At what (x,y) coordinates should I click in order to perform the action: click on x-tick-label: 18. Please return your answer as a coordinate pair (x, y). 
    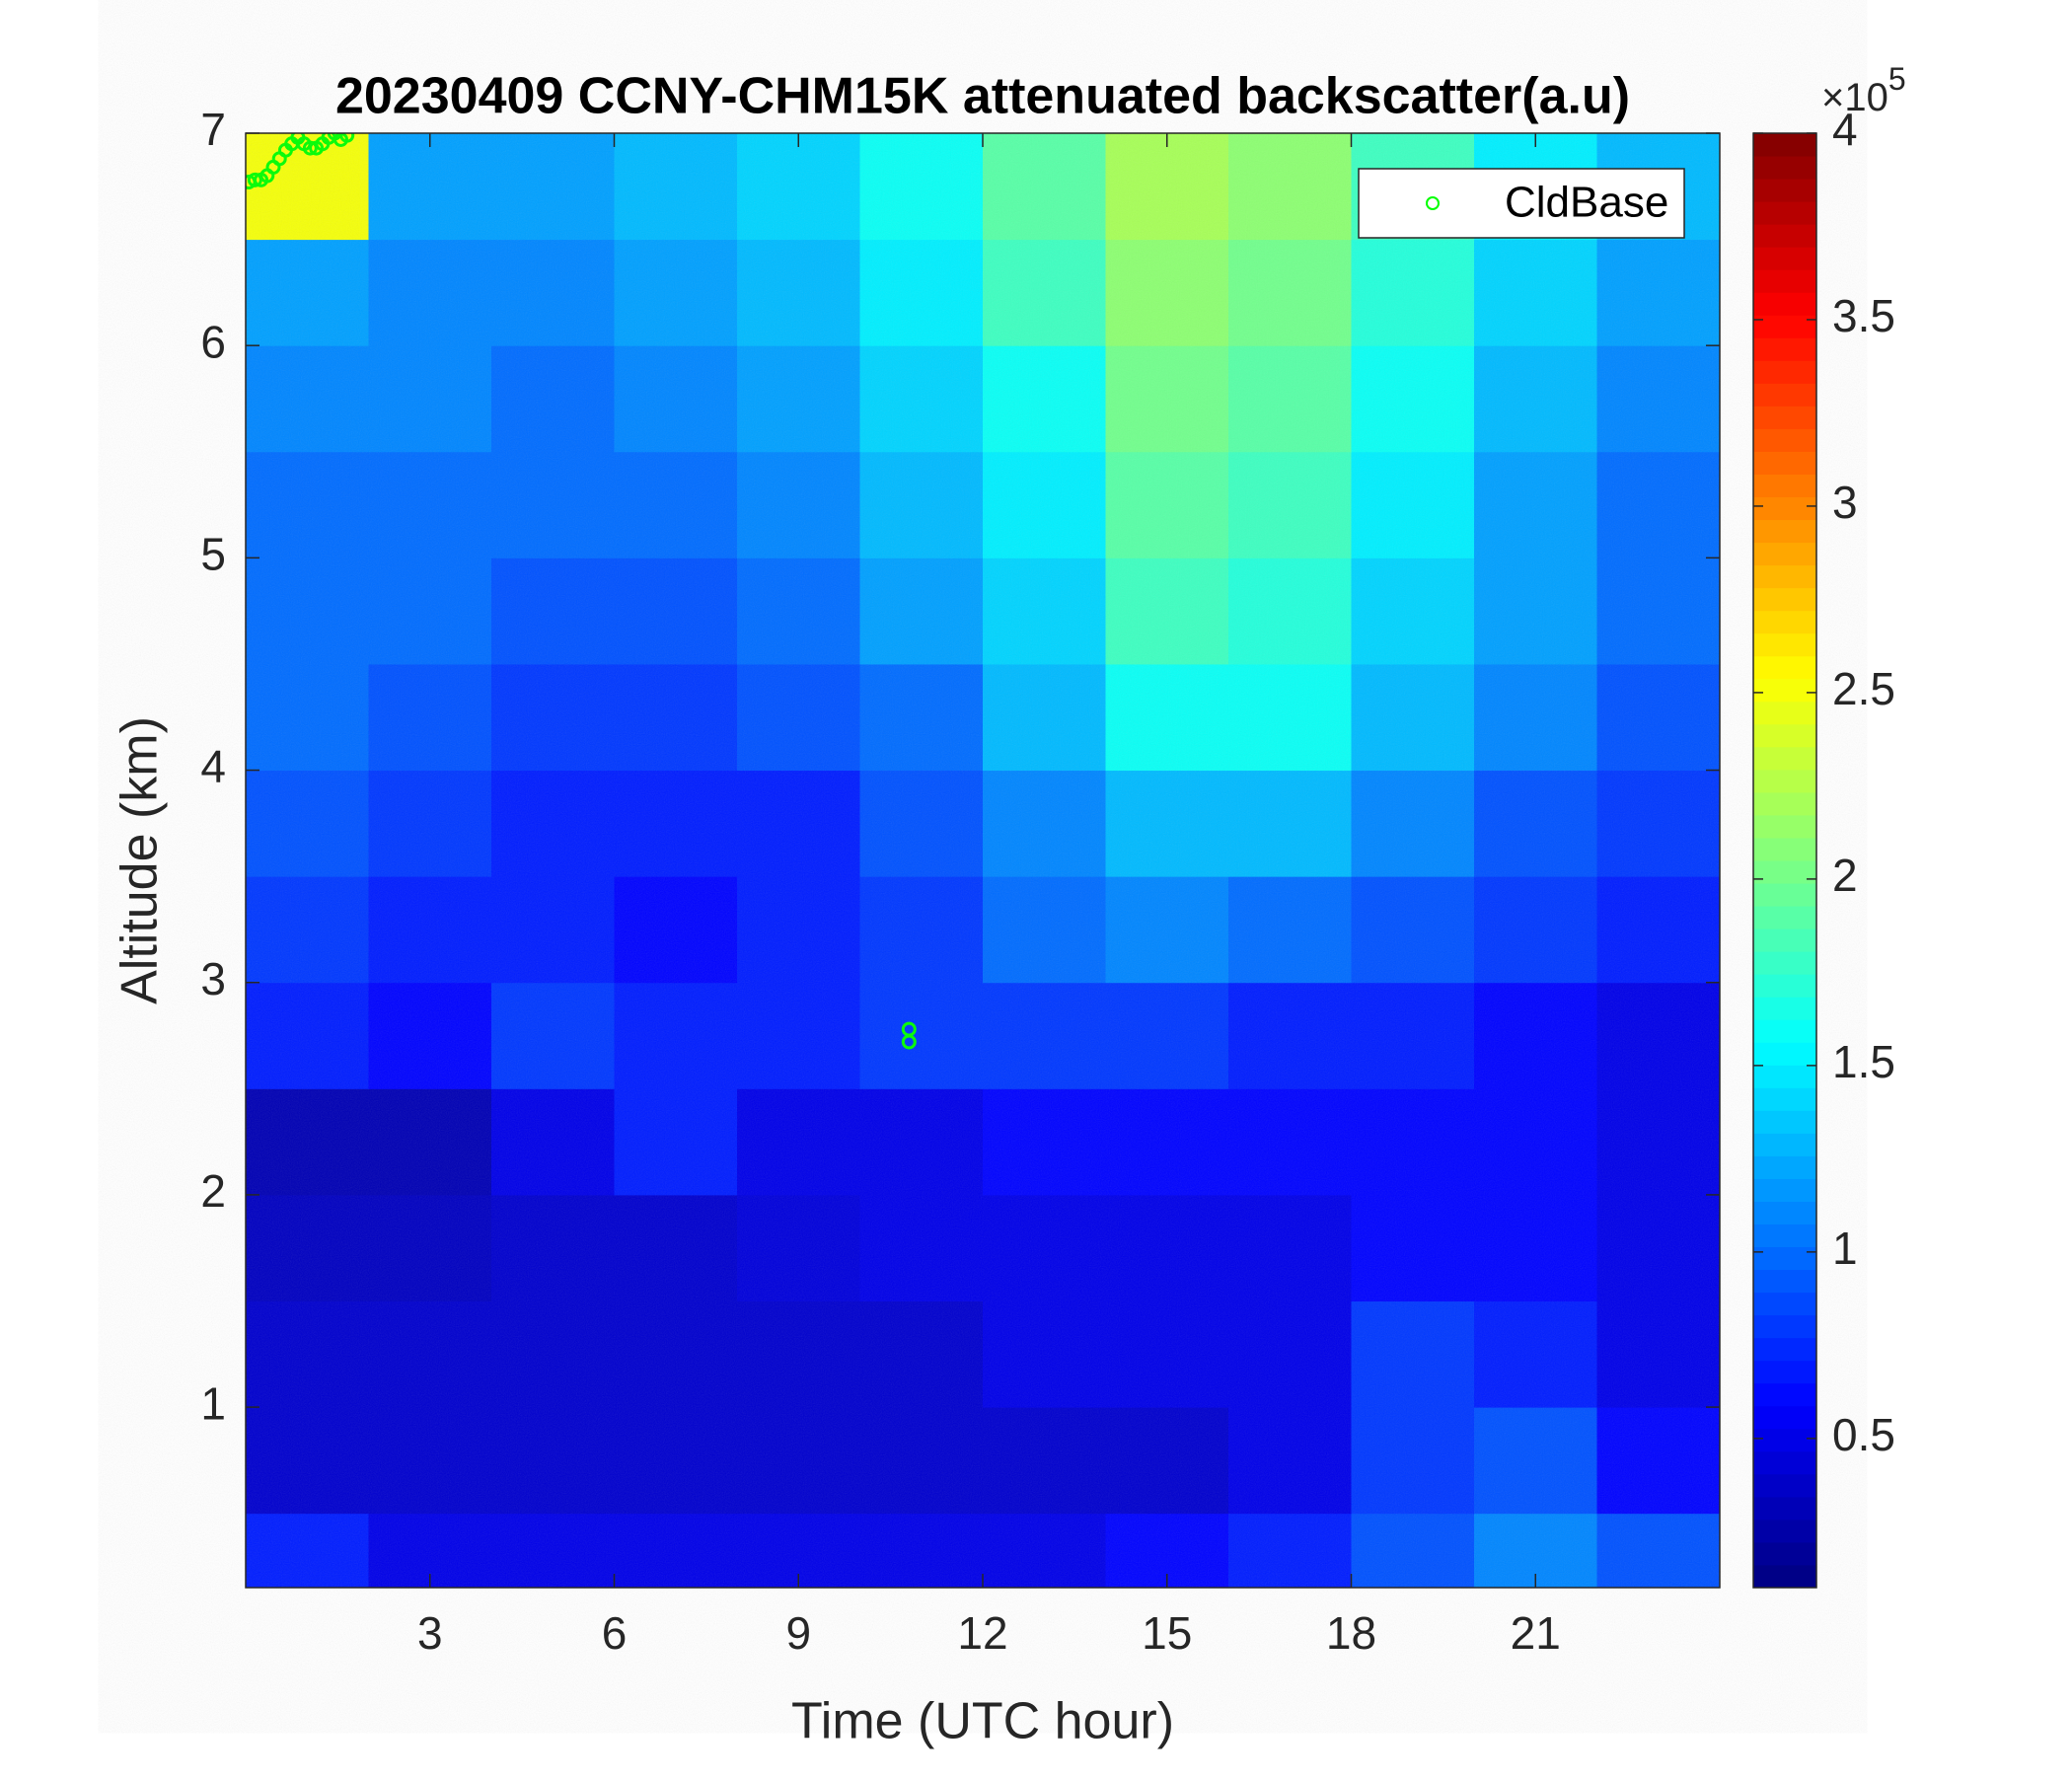
    Looking at the image, I should click on (1351, 1633).